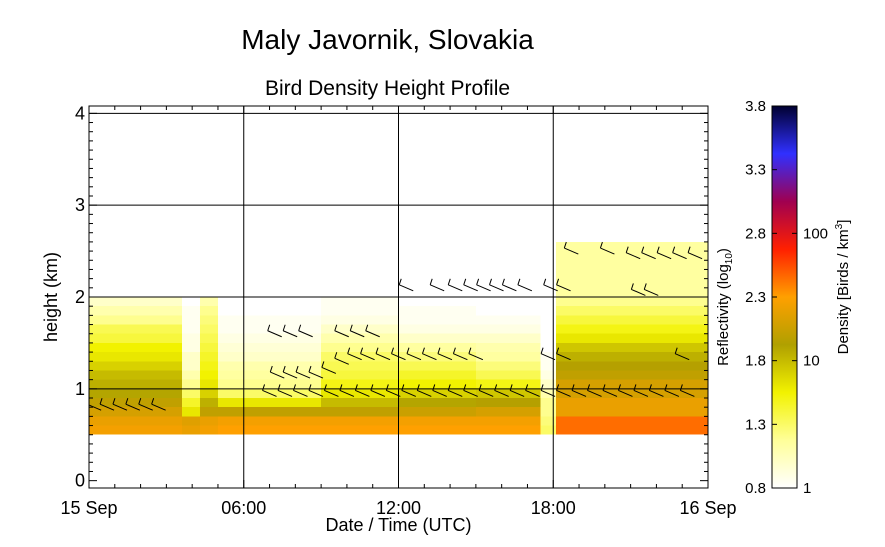 The height and width of the screenshot is (547, 885). What do you see at coordinates (398, 508) in the screenshot?
I see `x-tick-label: 12:00` at bounding box center [398, 508].